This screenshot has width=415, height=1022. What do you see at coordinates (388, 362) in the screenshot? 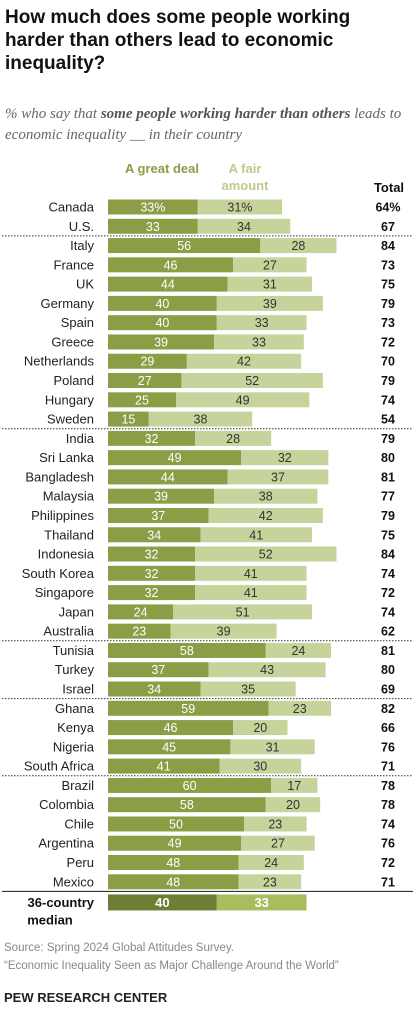
I see `value-total-netherlands: 70` at bounding box center [388, 362].